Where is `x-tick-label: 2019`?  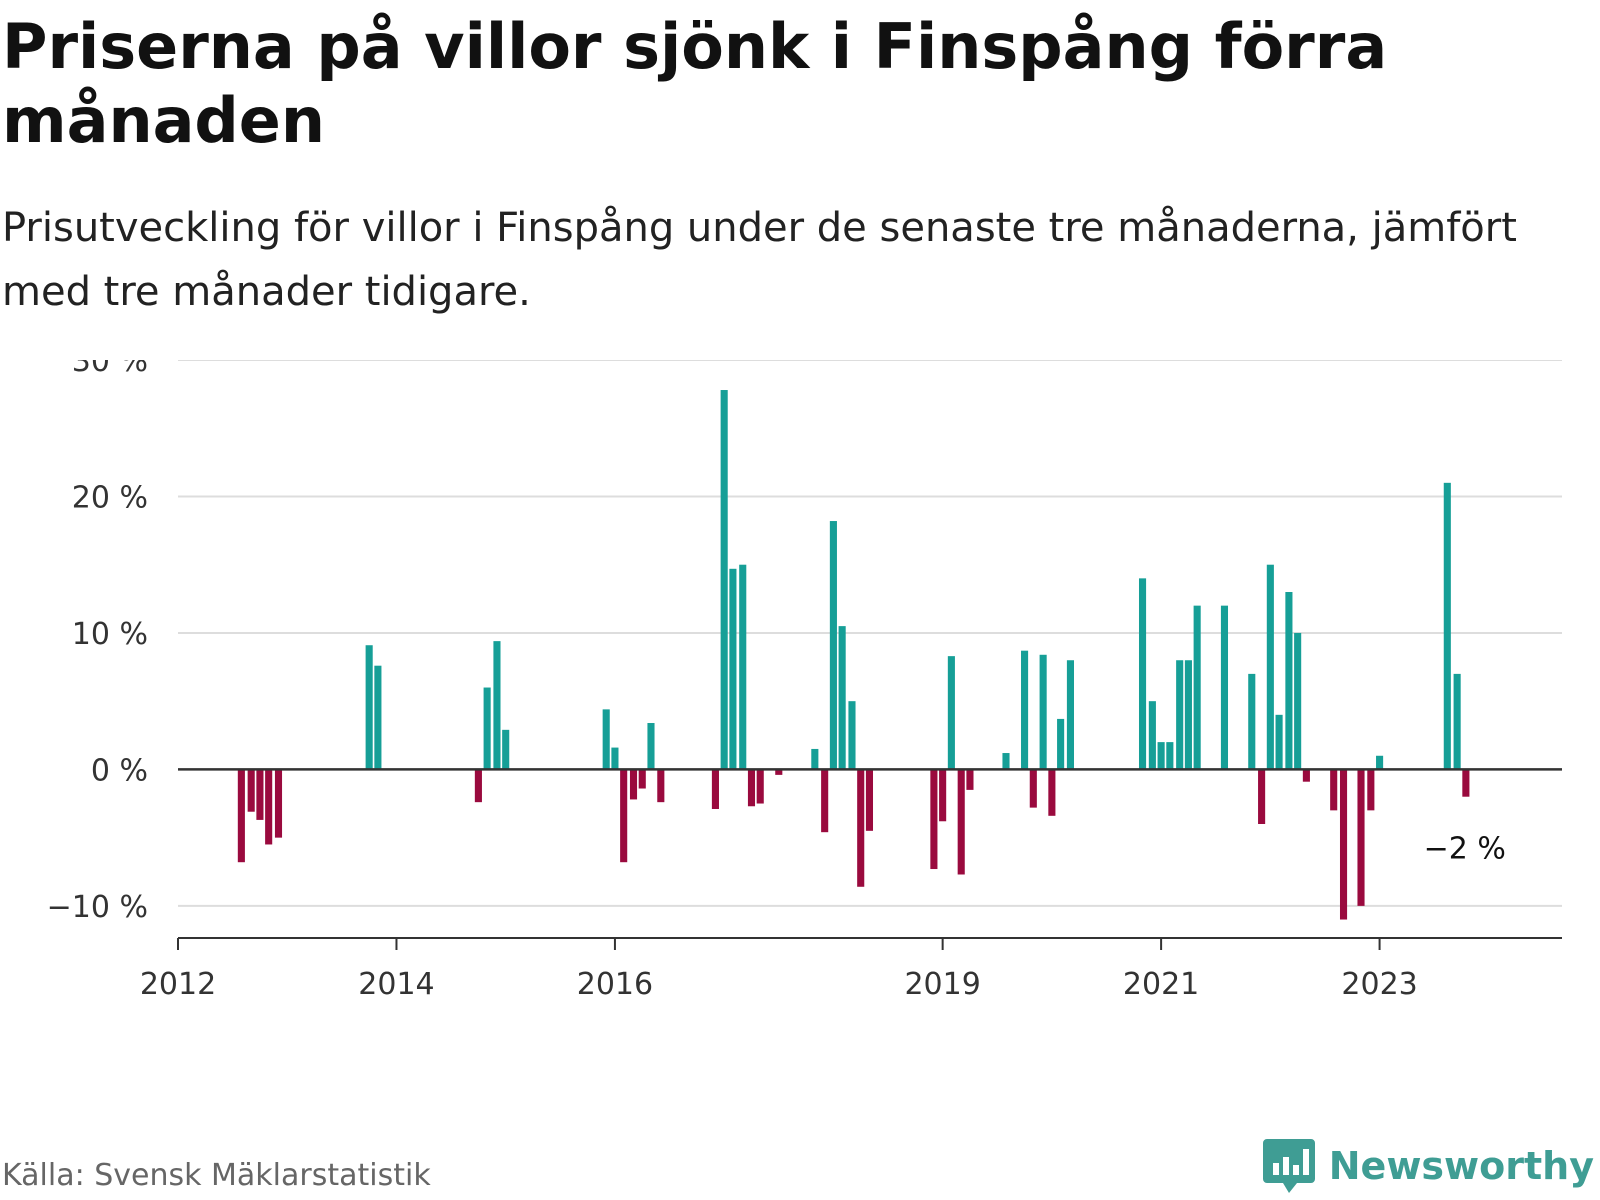 x-tick-label: 2019 is located at coordinates (942, 984).